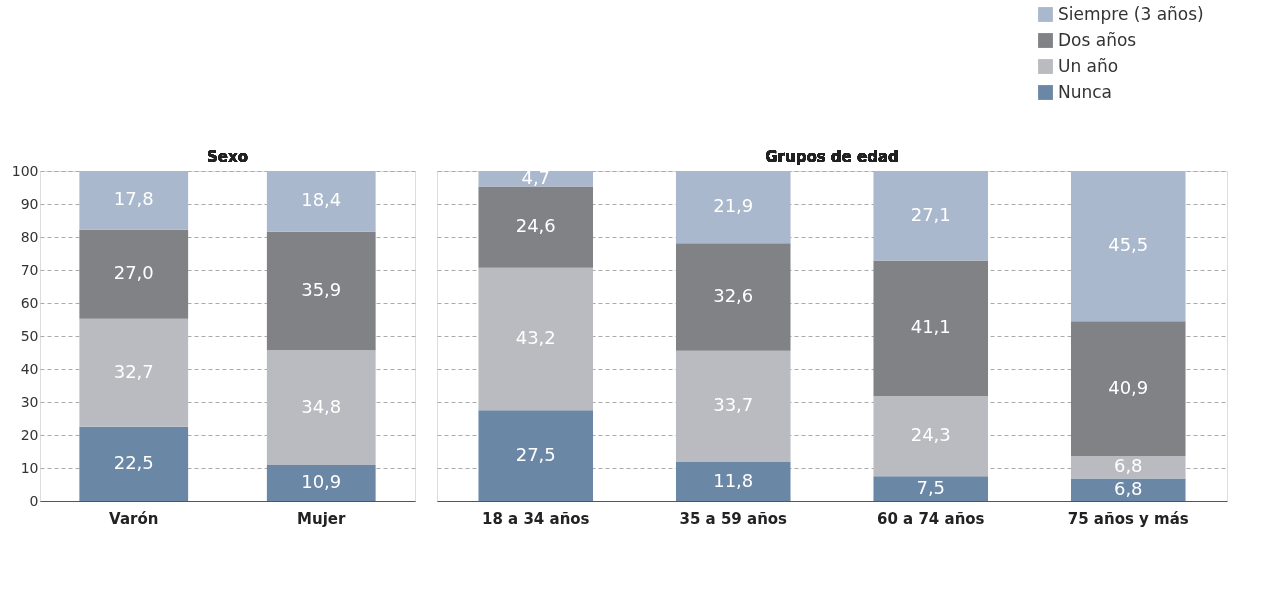  I want to click on chart-title: Grupos de edad, so click(832, 157).